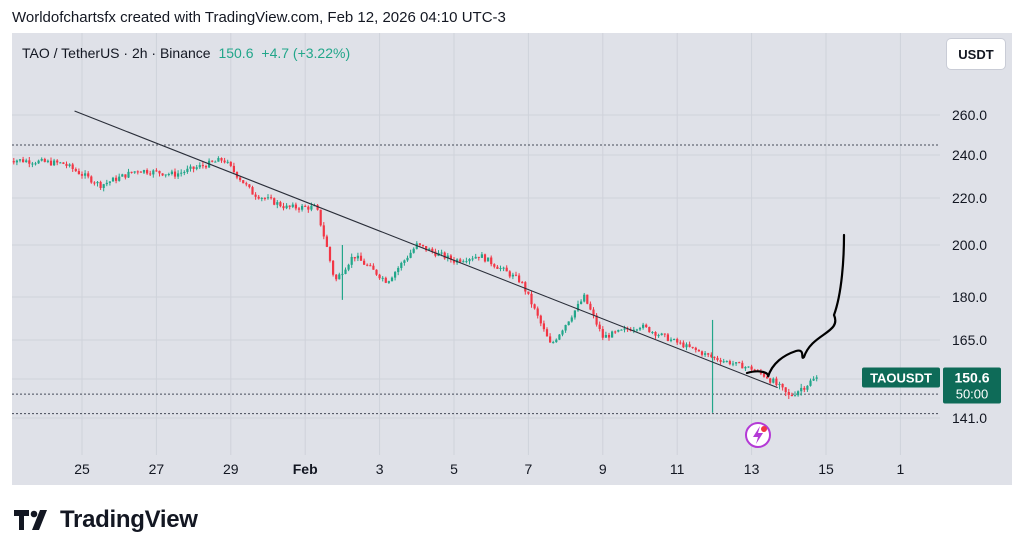 Image resolution: width=1024 pixels, height=557 pixels. Describe the element at coordinates (969, 115) in the screenshot. I see `y-axis-tick-label: 260.0` at that location.